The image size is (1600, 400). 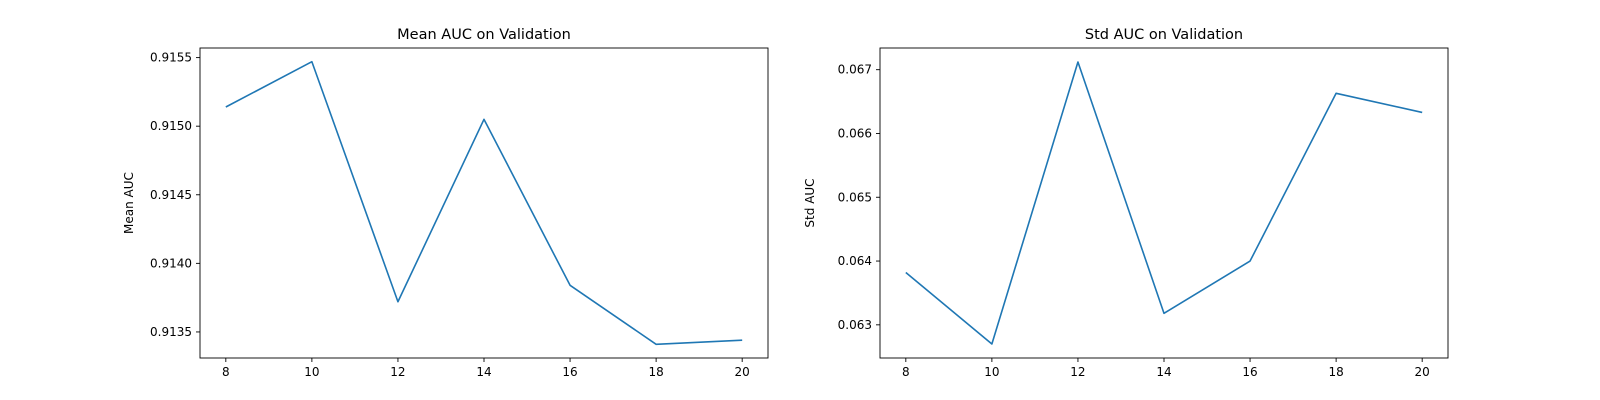 What do you see at coordinates (171, 126) in the screenshot?
I see `y-tick-label: 0.9150` at bounding box center [171, 126].